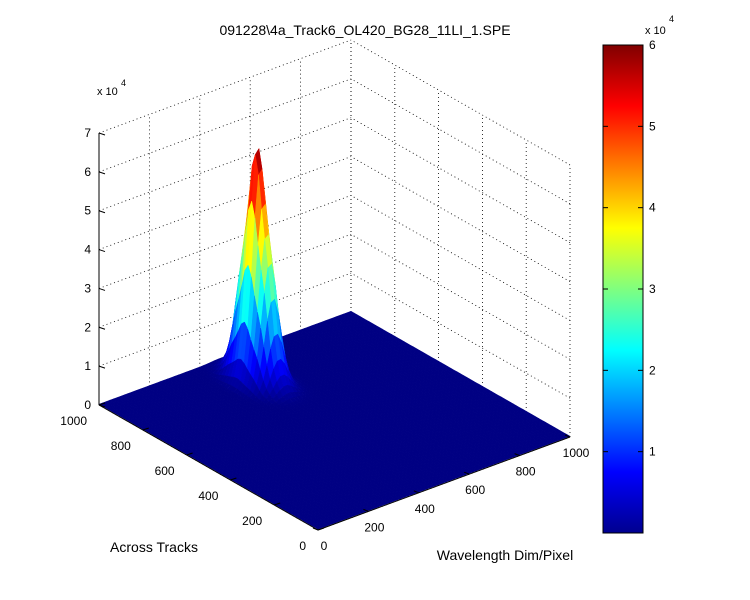 This screenshot has height=600, width=750. I want to click on colorbar, so click(623, 289).